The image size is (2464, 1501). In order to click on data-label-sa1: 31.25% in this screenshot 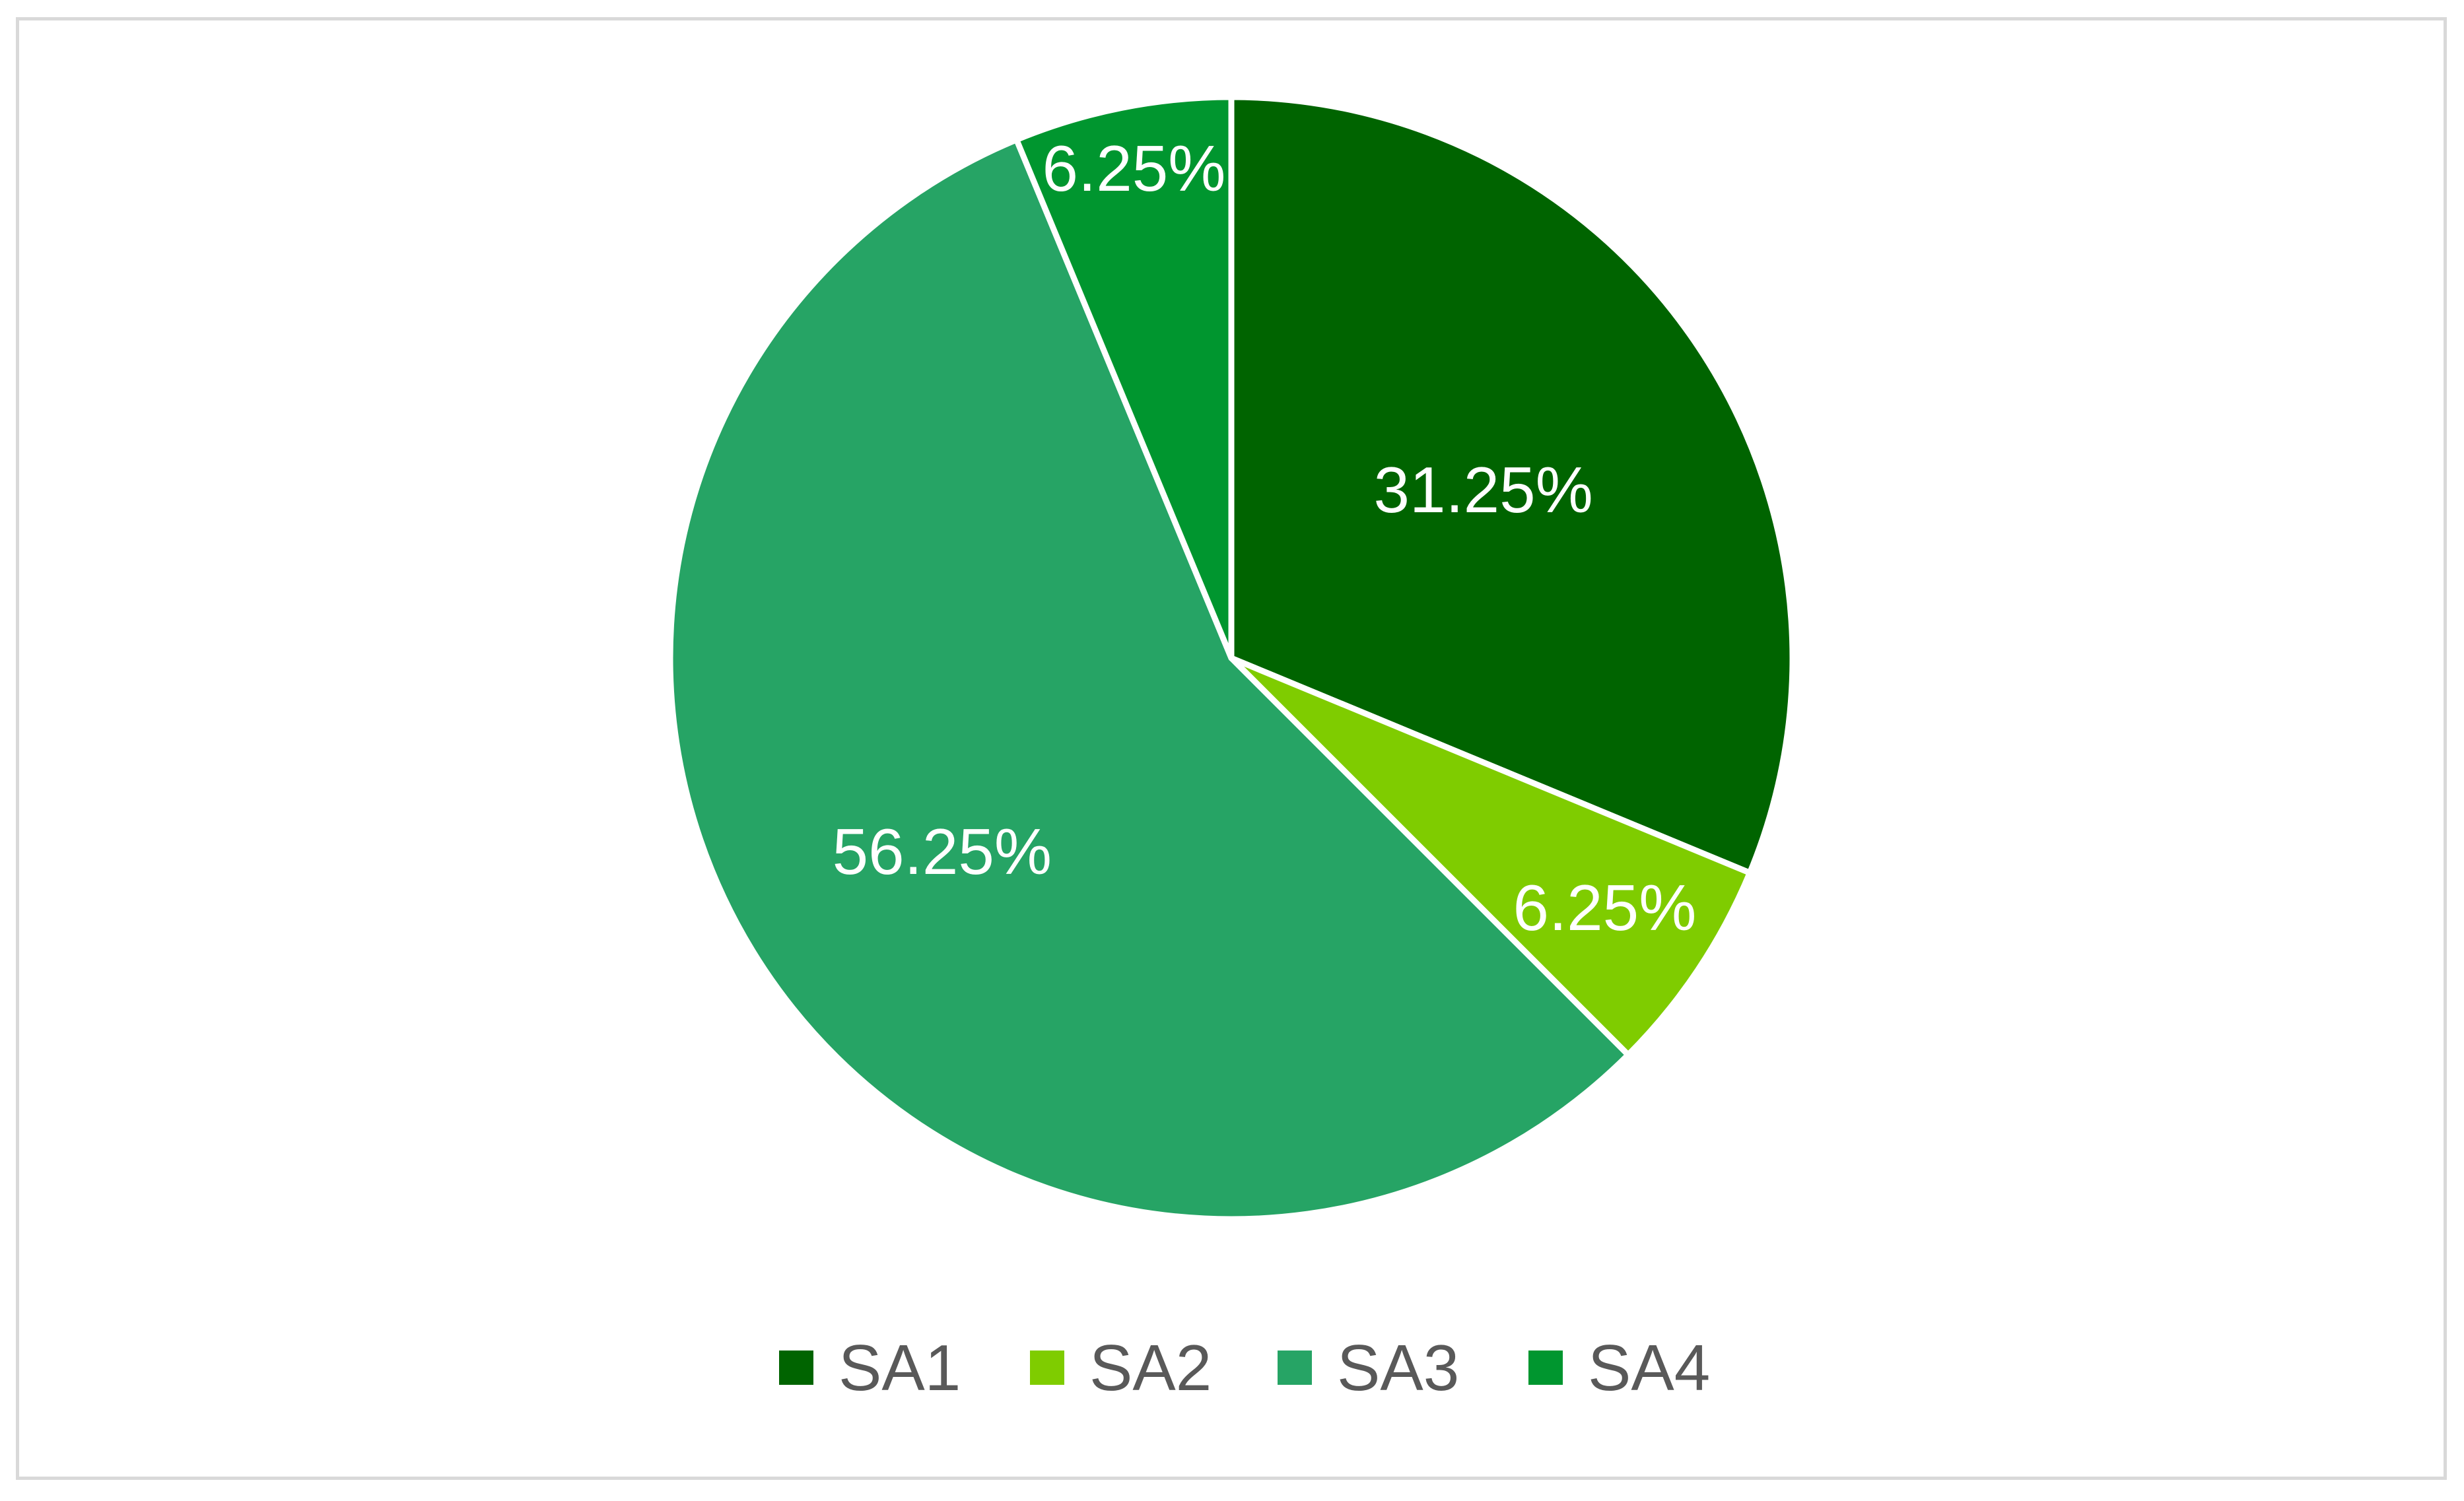, I will do `click(1482, 490)`.